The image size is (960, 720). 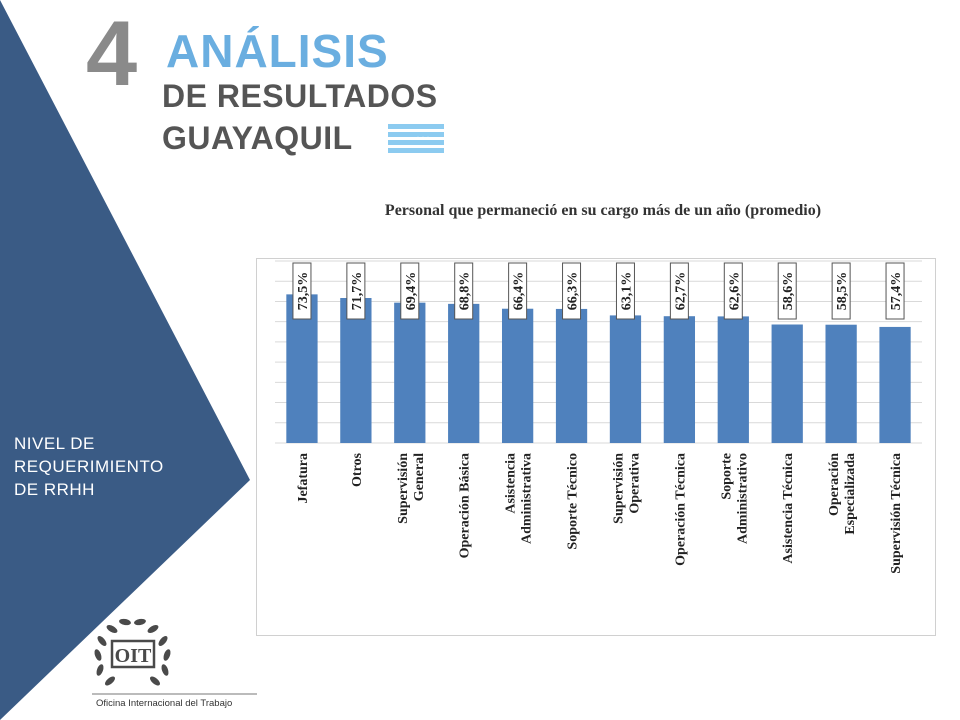 I want to click on data-label-group-1: 71,7%, so click(x=356, y=291).